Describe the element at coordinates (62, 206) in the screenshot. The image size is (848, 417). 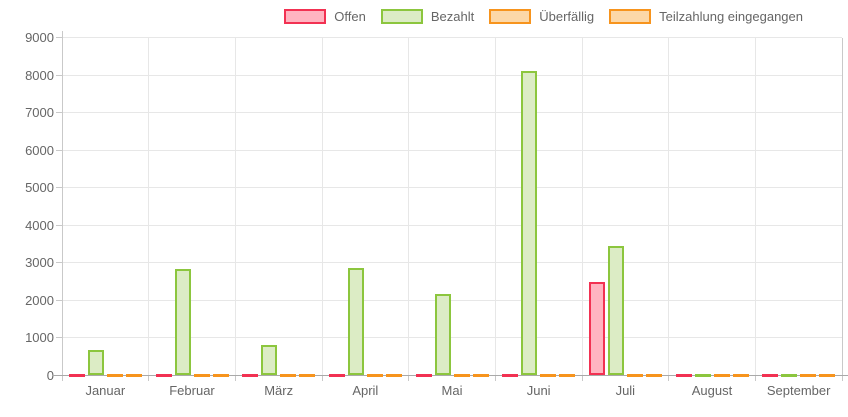
I see `y-axis-line` at that location.